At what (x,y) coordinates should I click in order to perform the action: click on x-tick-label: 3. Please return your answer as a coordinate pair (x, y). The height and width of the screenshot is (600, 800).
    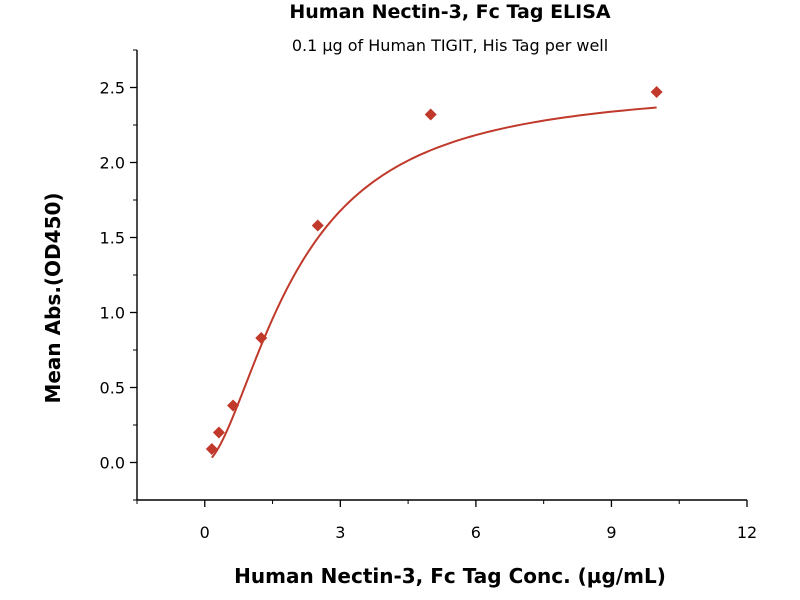
    Looking at the image, I should click on (340, 532).